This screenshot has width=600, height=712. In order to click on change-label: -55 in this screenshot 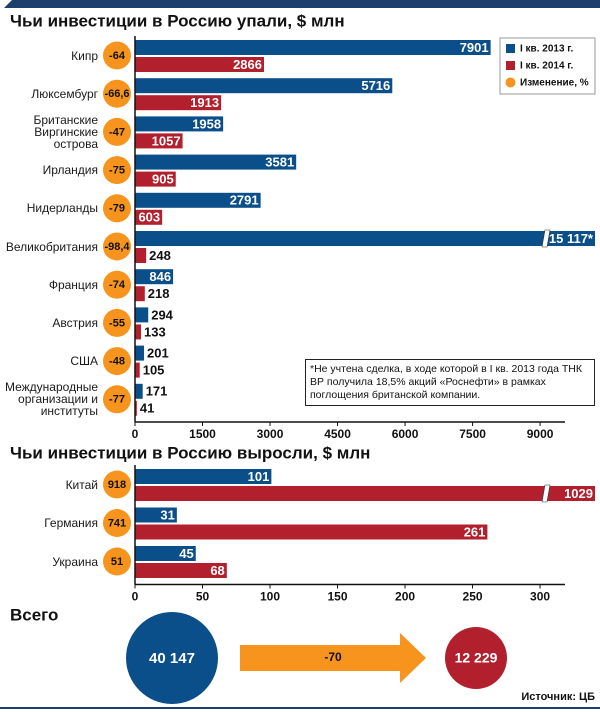, I will do `click(117, 323)`.